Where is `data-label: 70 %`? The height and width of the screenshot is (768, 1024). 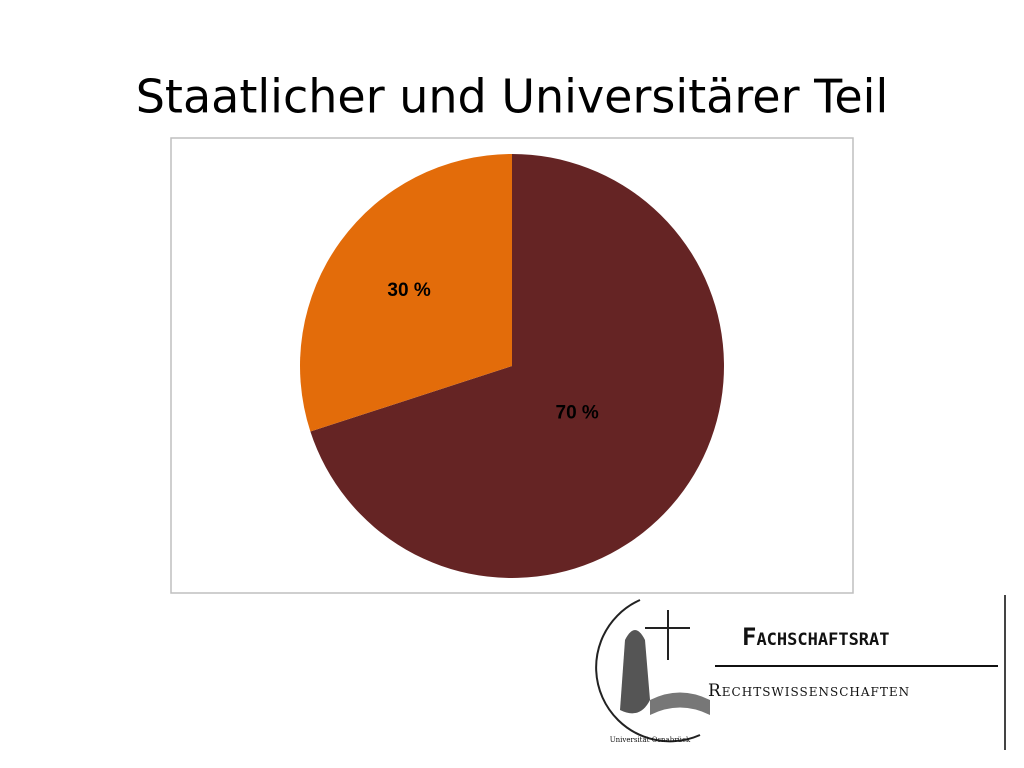
data-label: 70 % is located at coordinates (577, 412).